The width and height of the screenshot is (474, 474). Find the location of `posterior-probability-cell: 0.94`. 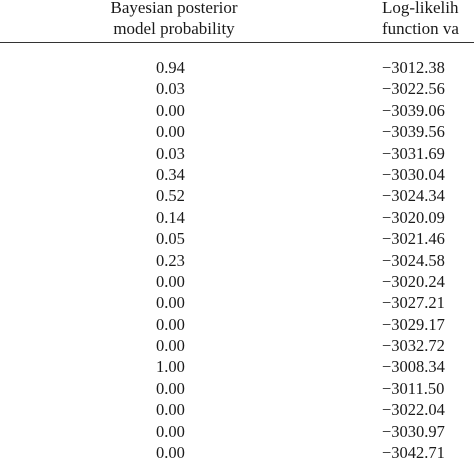

posterior-probability-cell: 0.94 is located at coordinates (170, 67).